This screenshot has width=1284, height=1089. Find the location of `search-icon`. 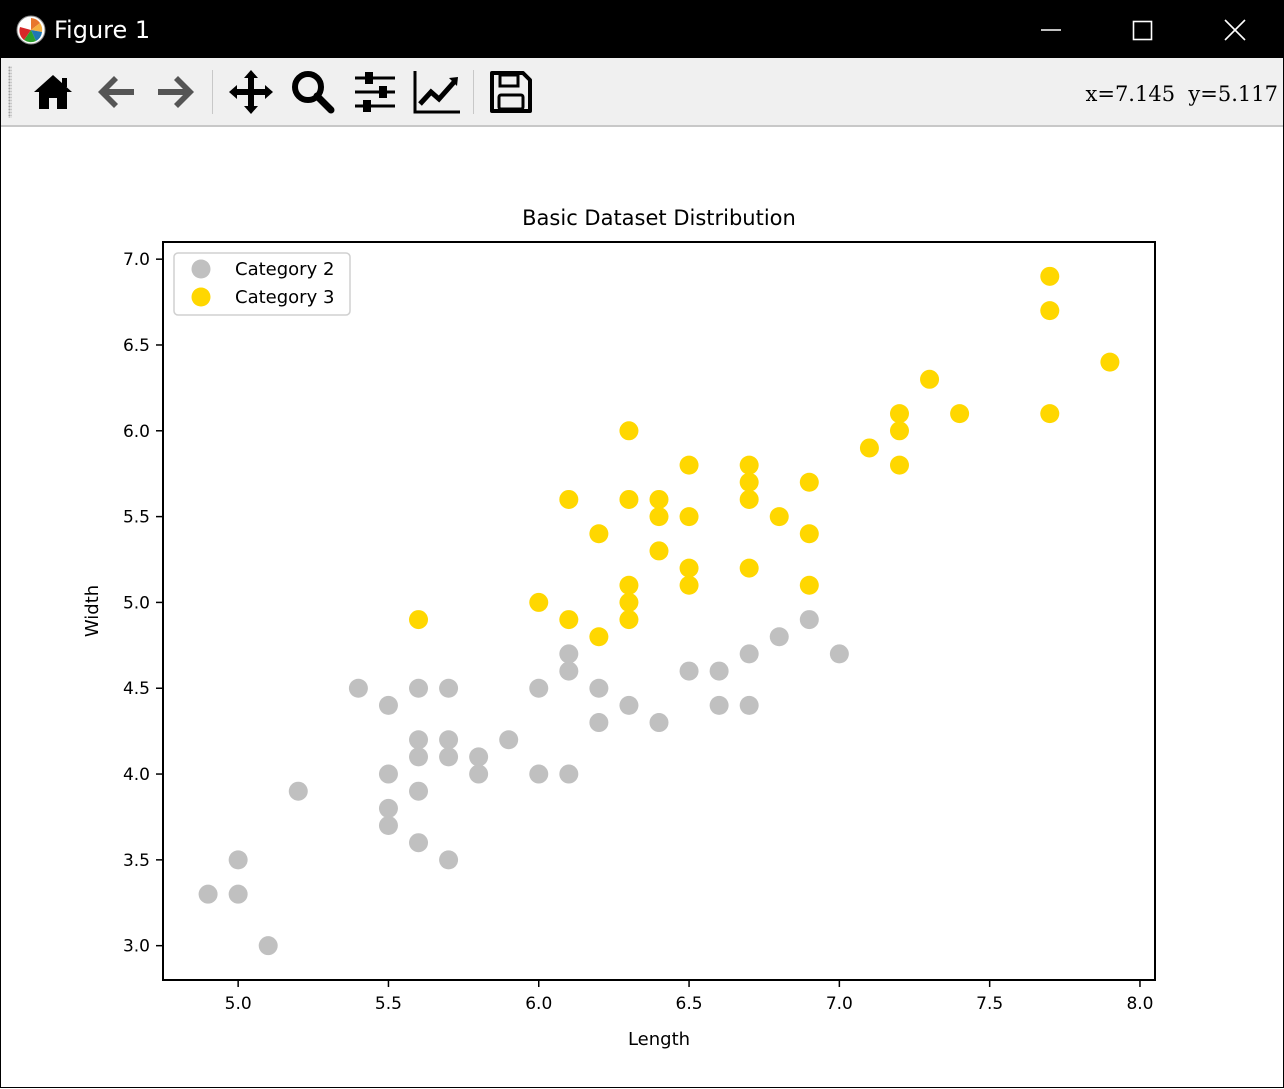

search-icon is located at coordinates (313, 92).